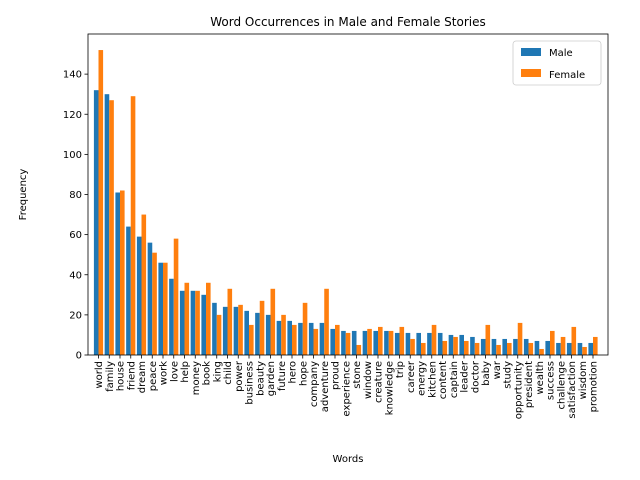 This screenshot has width=640, height=480. I want to click on legend-swatch-male, so click(531, 52).